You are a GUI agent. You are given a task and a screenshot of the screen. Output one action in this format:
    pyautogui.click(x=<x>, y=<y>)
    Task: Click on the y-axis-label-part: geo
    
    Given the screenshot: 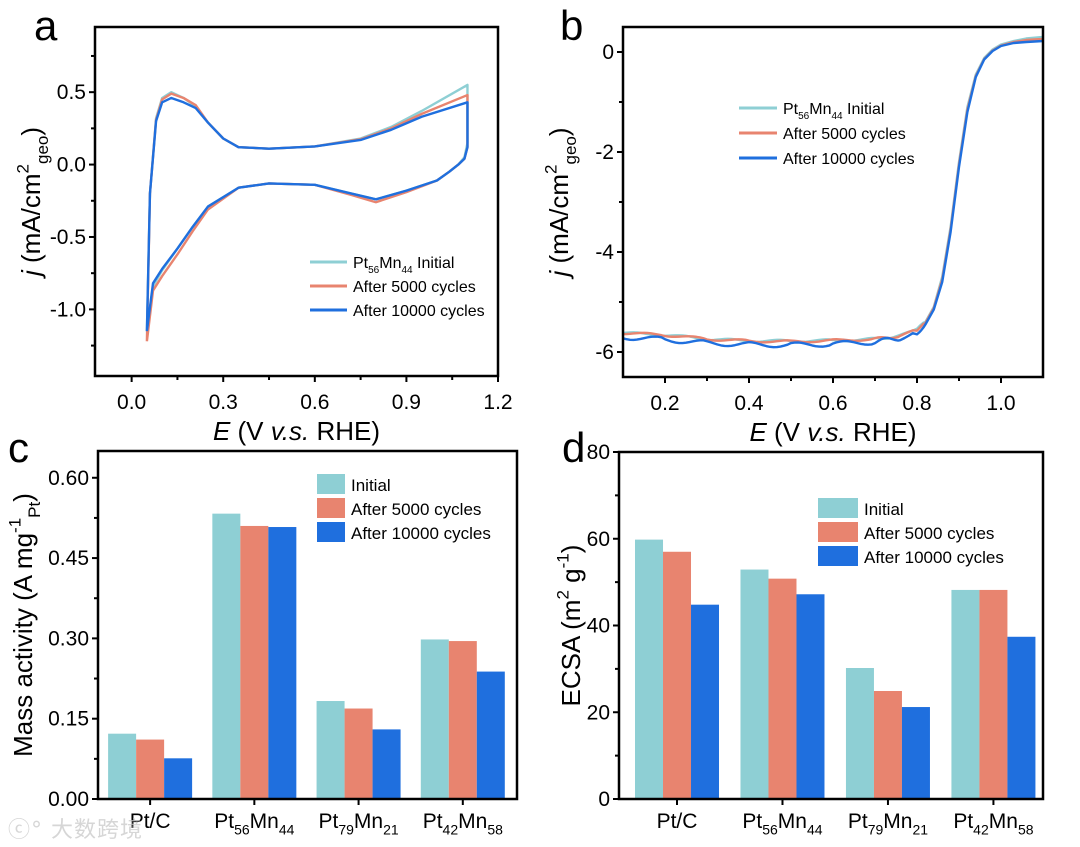 What is the action you would take?
    pyautogui.click(x=42, y=150)
    